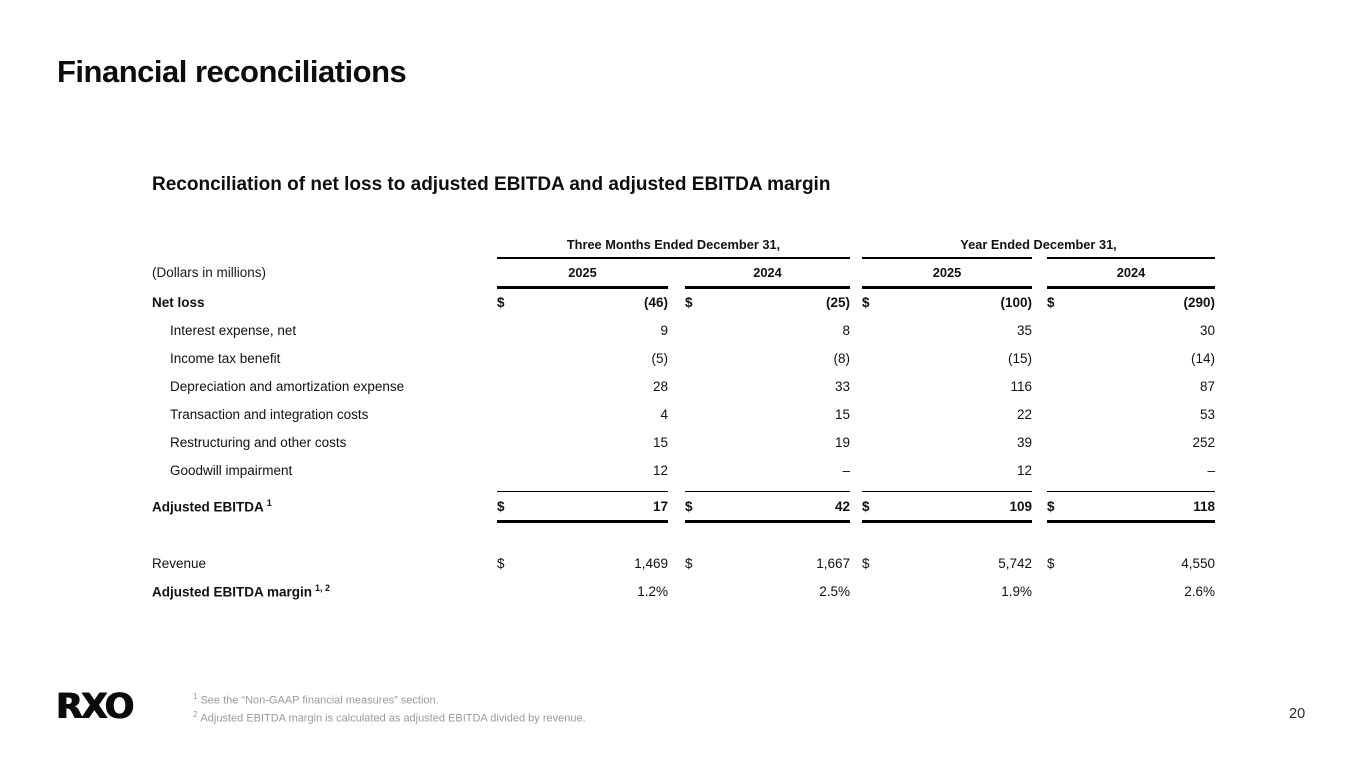 The width and height of the screenshot is (1365, 768). Describe the element at coordinates (842, 442) in the screenshot. I see `cell-value: 19` at that location.